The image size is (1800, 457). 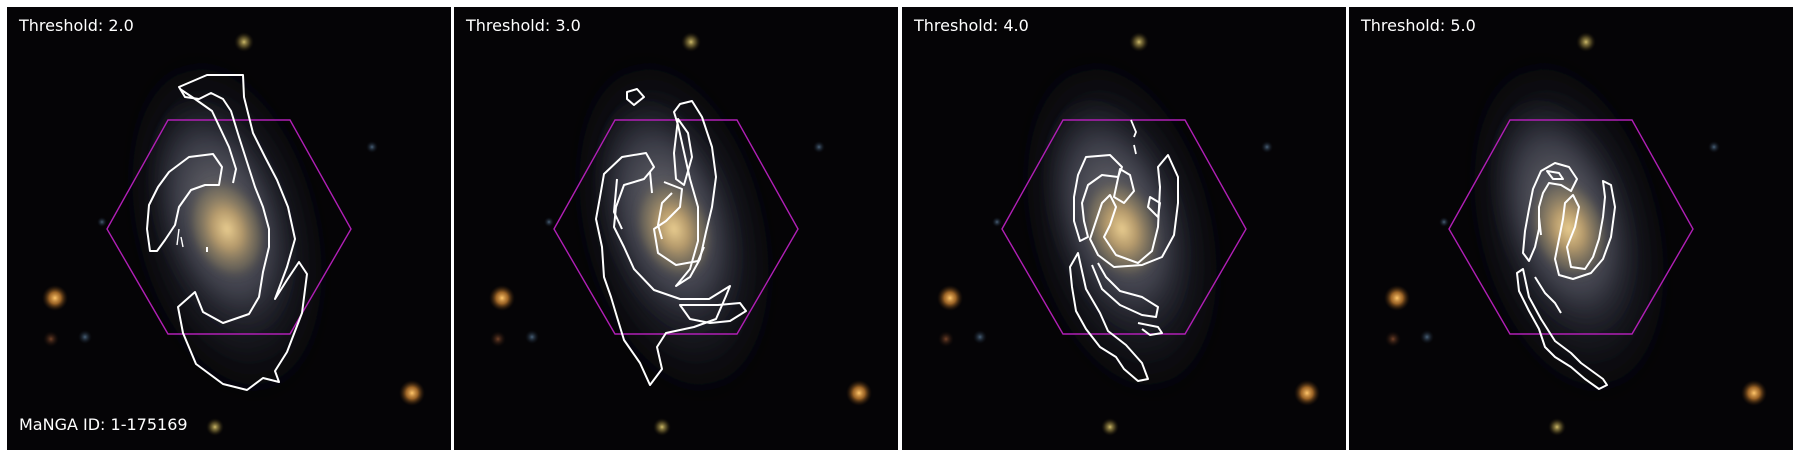 I want to click on threshold-label: Threshold: 3.0, so click(x=523, y=25).